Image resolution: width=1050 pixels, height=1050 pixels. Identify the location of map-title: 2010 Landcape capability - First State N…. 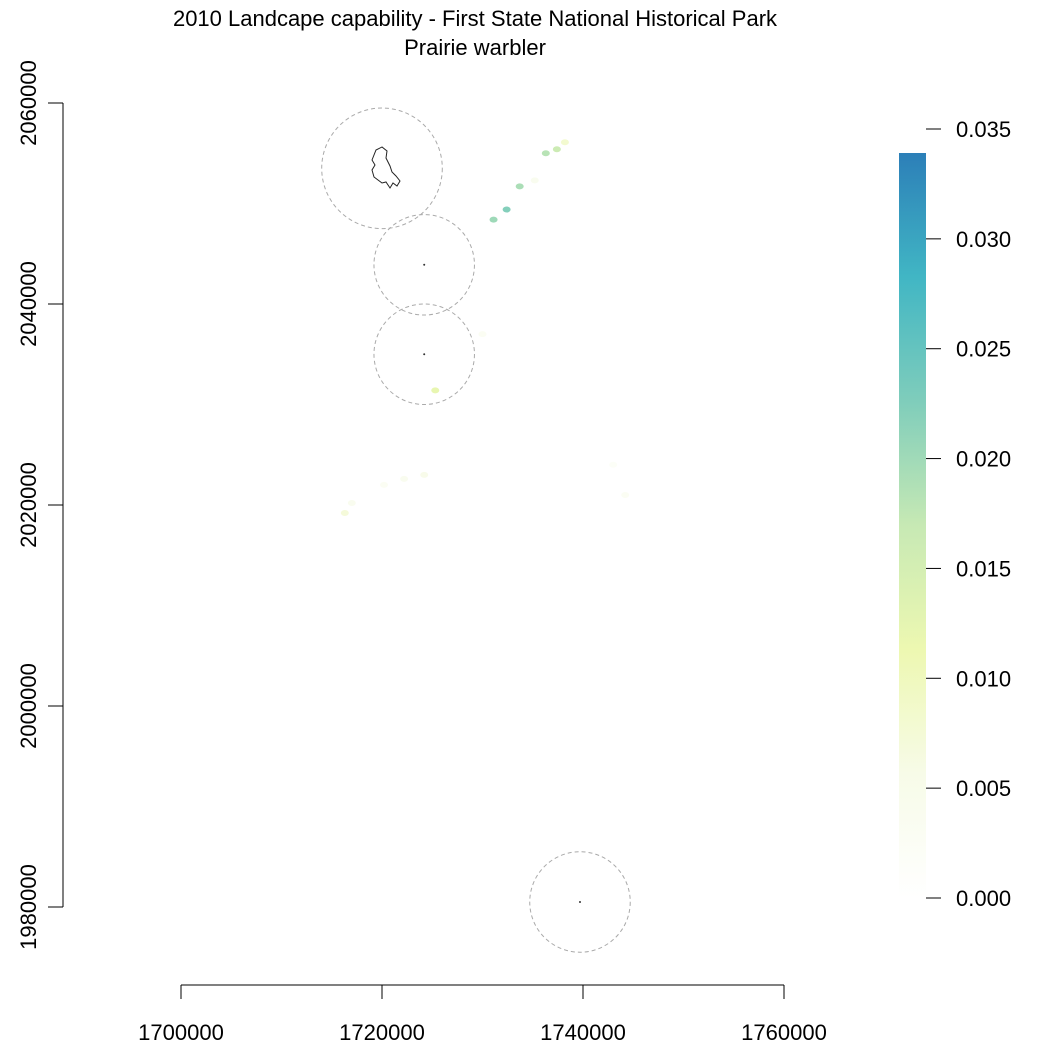
(475, 18).